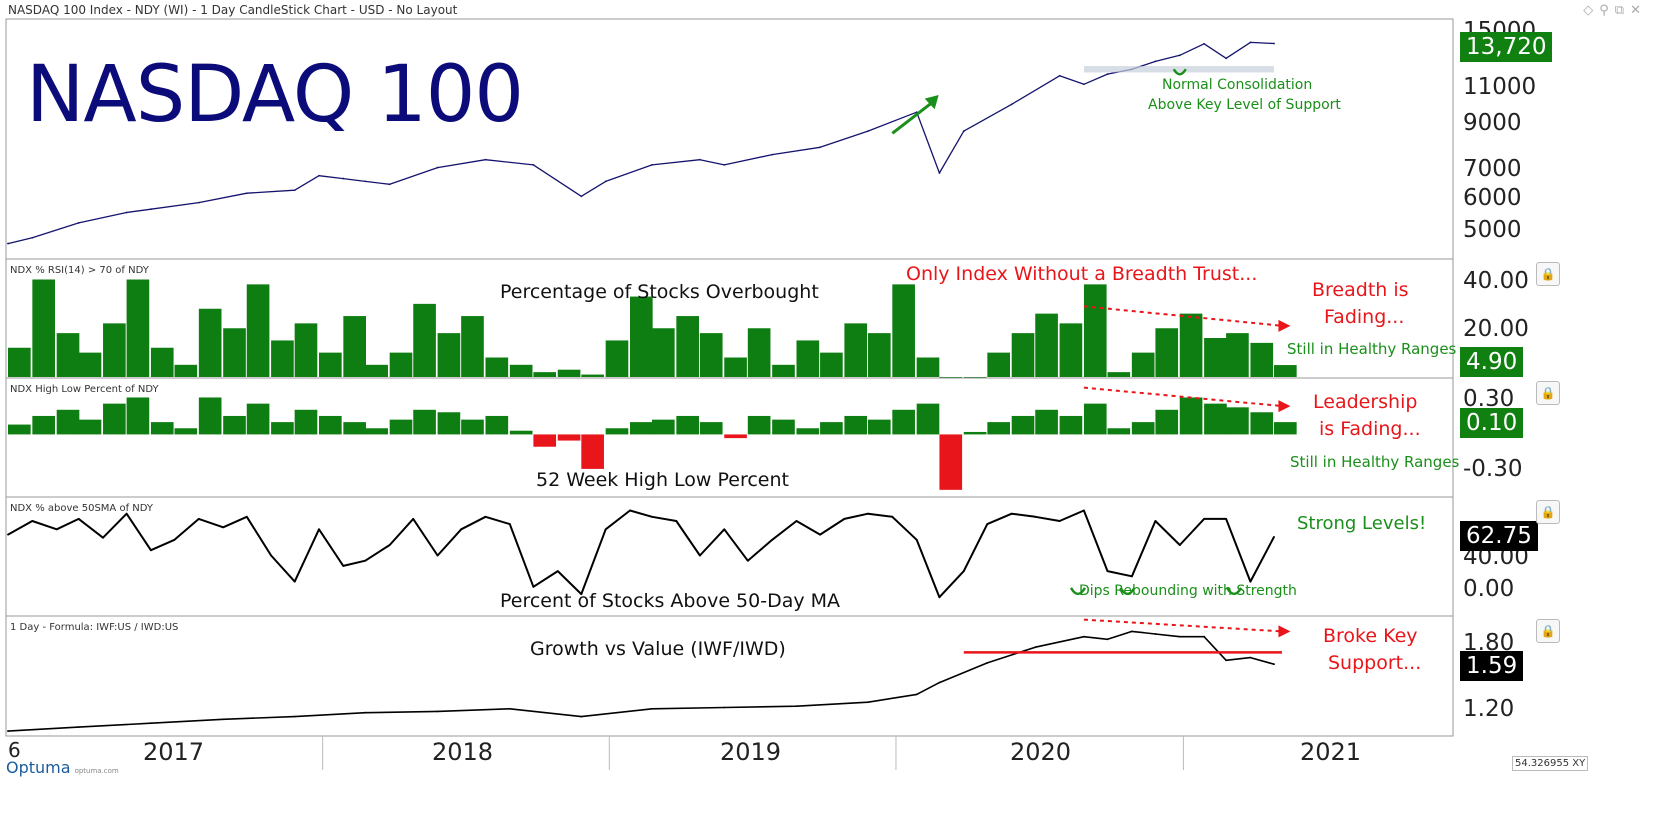  I want to click on logo-text: Optuma, so click(38, 767).